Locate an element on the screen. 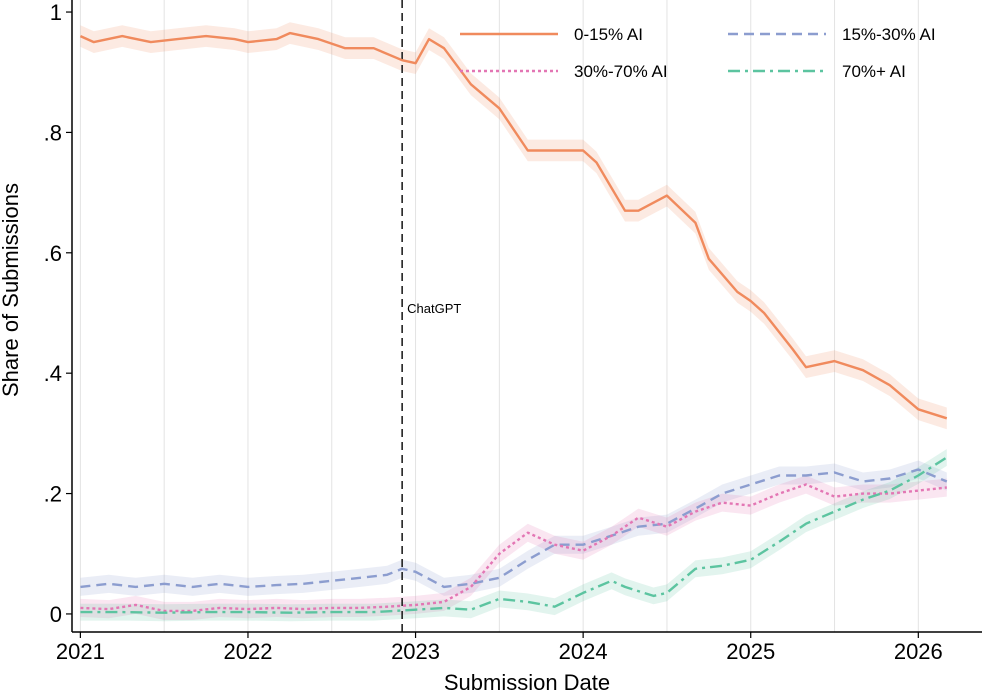 The image size is (982, 695). y-tick-label: .8 is located at coordinates (53, 132).